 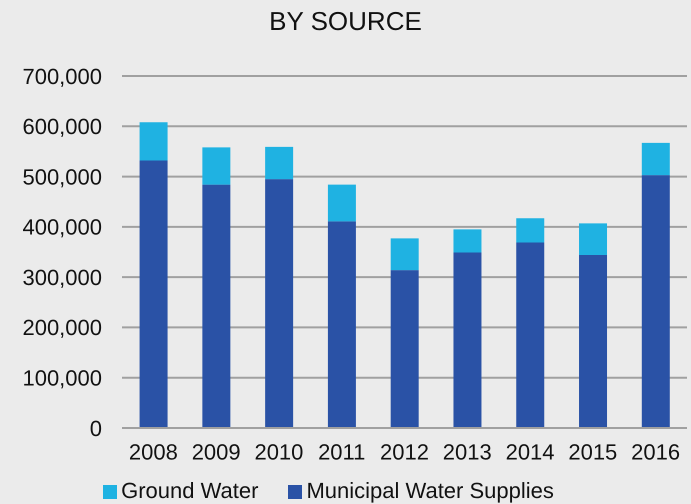 I want to click on x-tick-label: 2015, so click(x=593, y=452).